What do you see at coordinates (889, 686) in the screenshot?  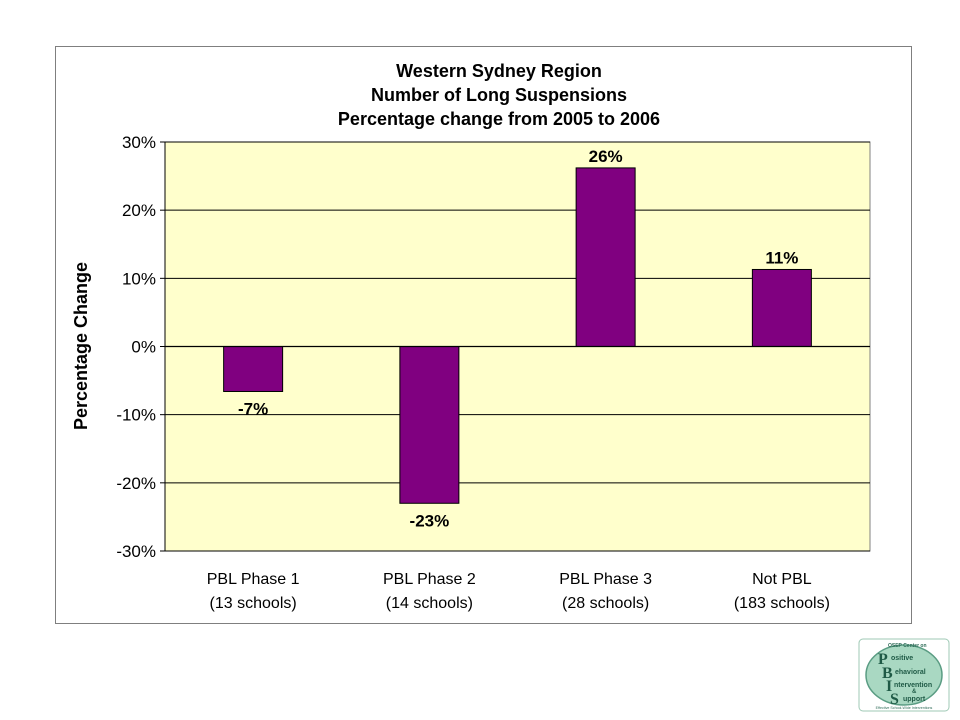 I see `svg-text: I` at bounding box center [889, 686].